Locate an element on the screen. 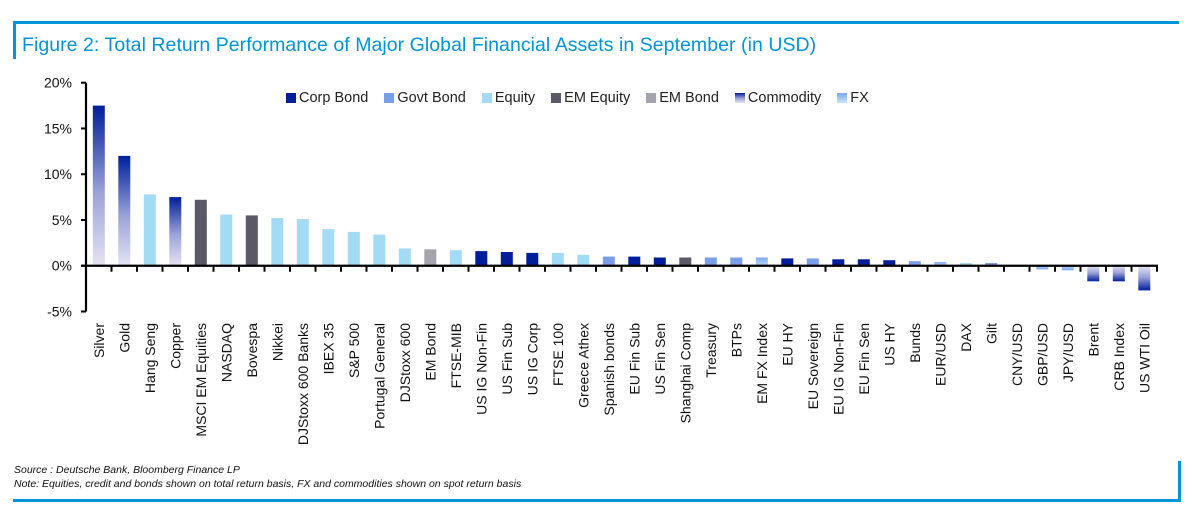  legend-label: EM Bond is located at coordinates (689, 98).